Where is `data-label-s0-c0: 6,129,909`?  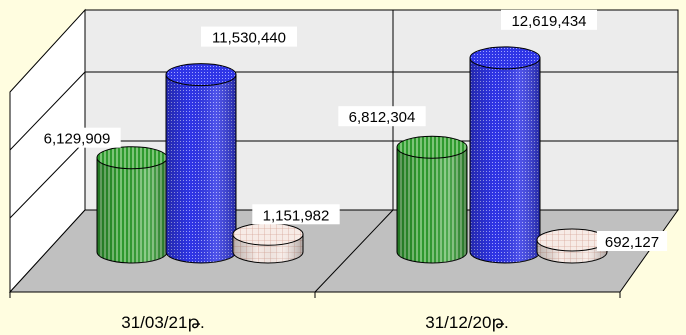 data-label-s0-c0: 6,129,909 is located at coordinates (77, 137).